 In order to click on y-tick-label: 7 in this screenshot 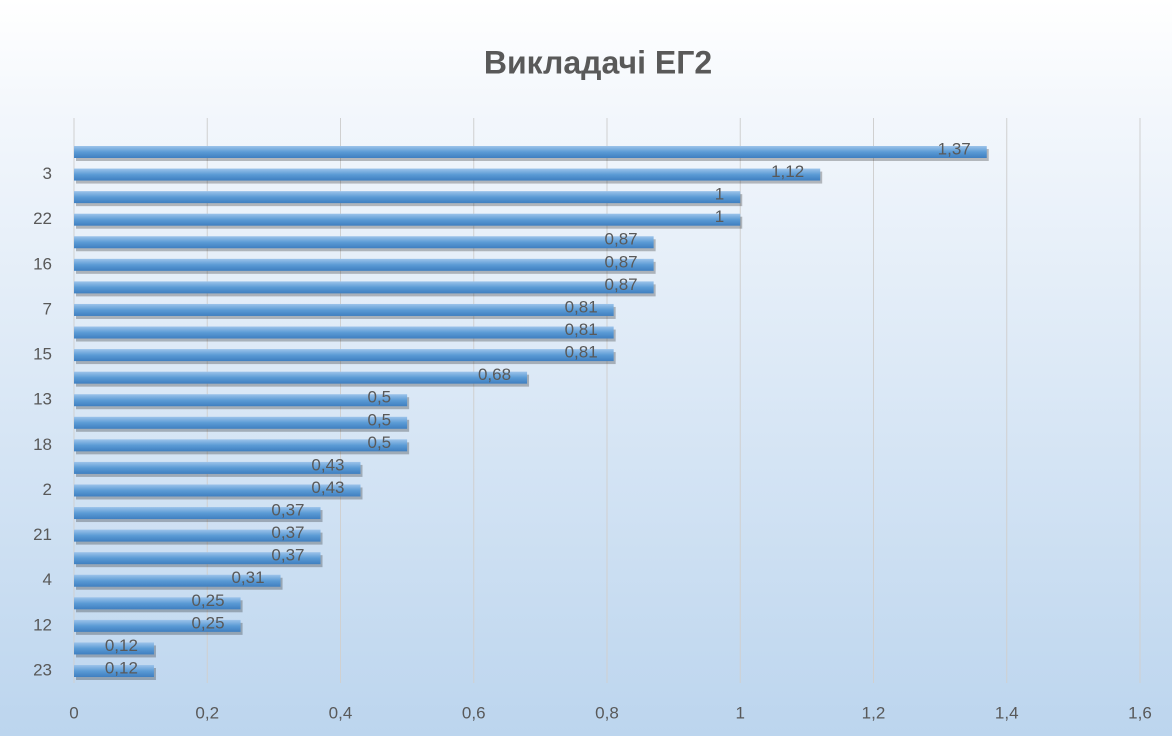, I will do `click(47, 308)`.